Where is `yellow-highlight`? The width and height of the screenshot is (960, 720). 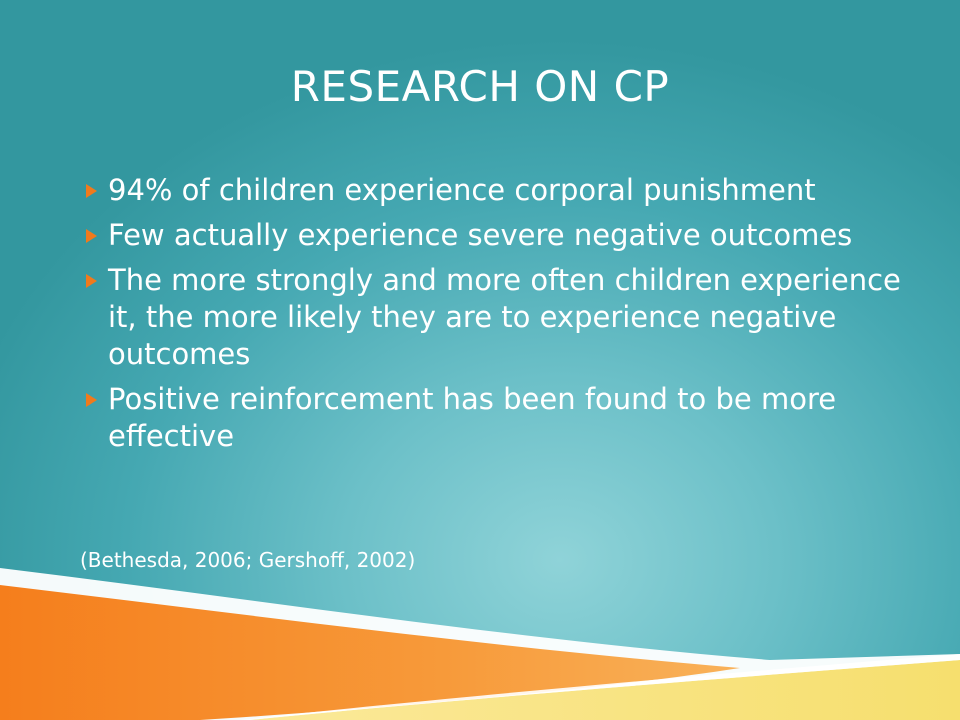
yellow-highlight is located at coordinates (600, 687).